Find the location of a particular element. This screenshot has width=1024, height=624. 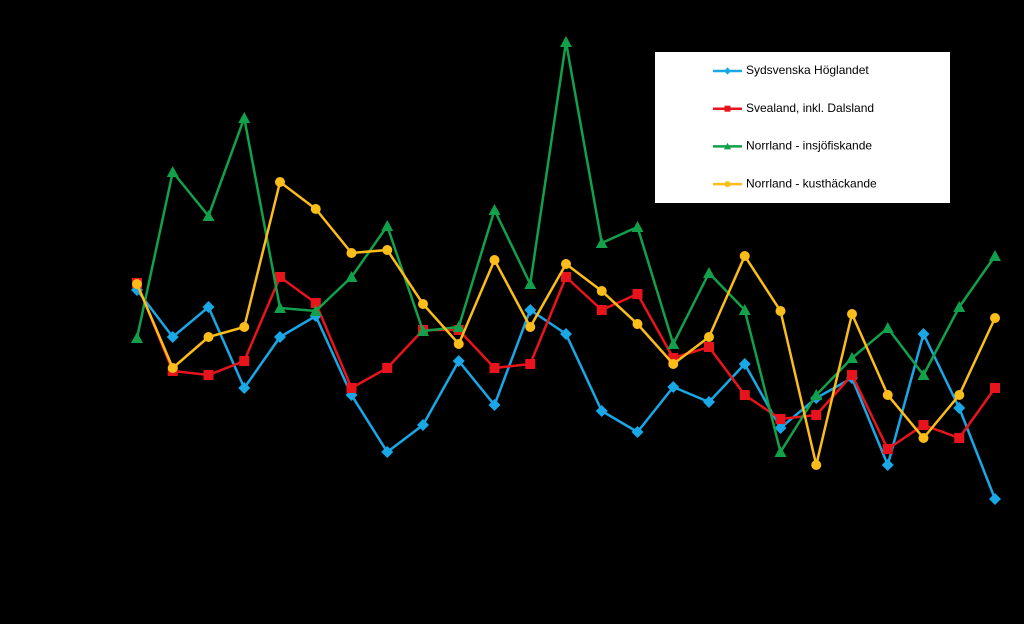

legend-label: Norrland - kusthäckande is located at coordinates (811, 183).